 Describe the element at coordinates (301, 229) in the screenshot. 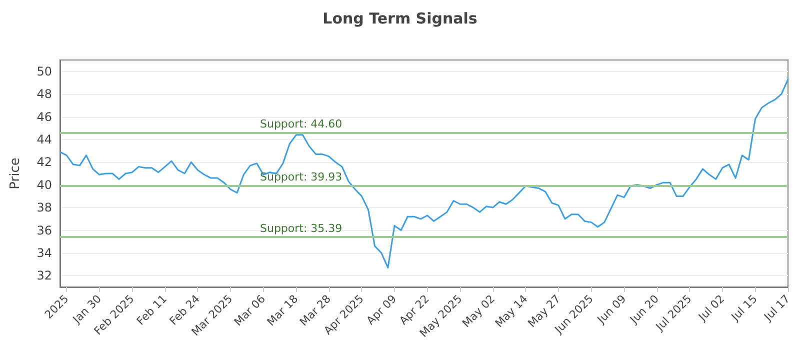

I see `ref-line-label: Support: 35.39` at that location.